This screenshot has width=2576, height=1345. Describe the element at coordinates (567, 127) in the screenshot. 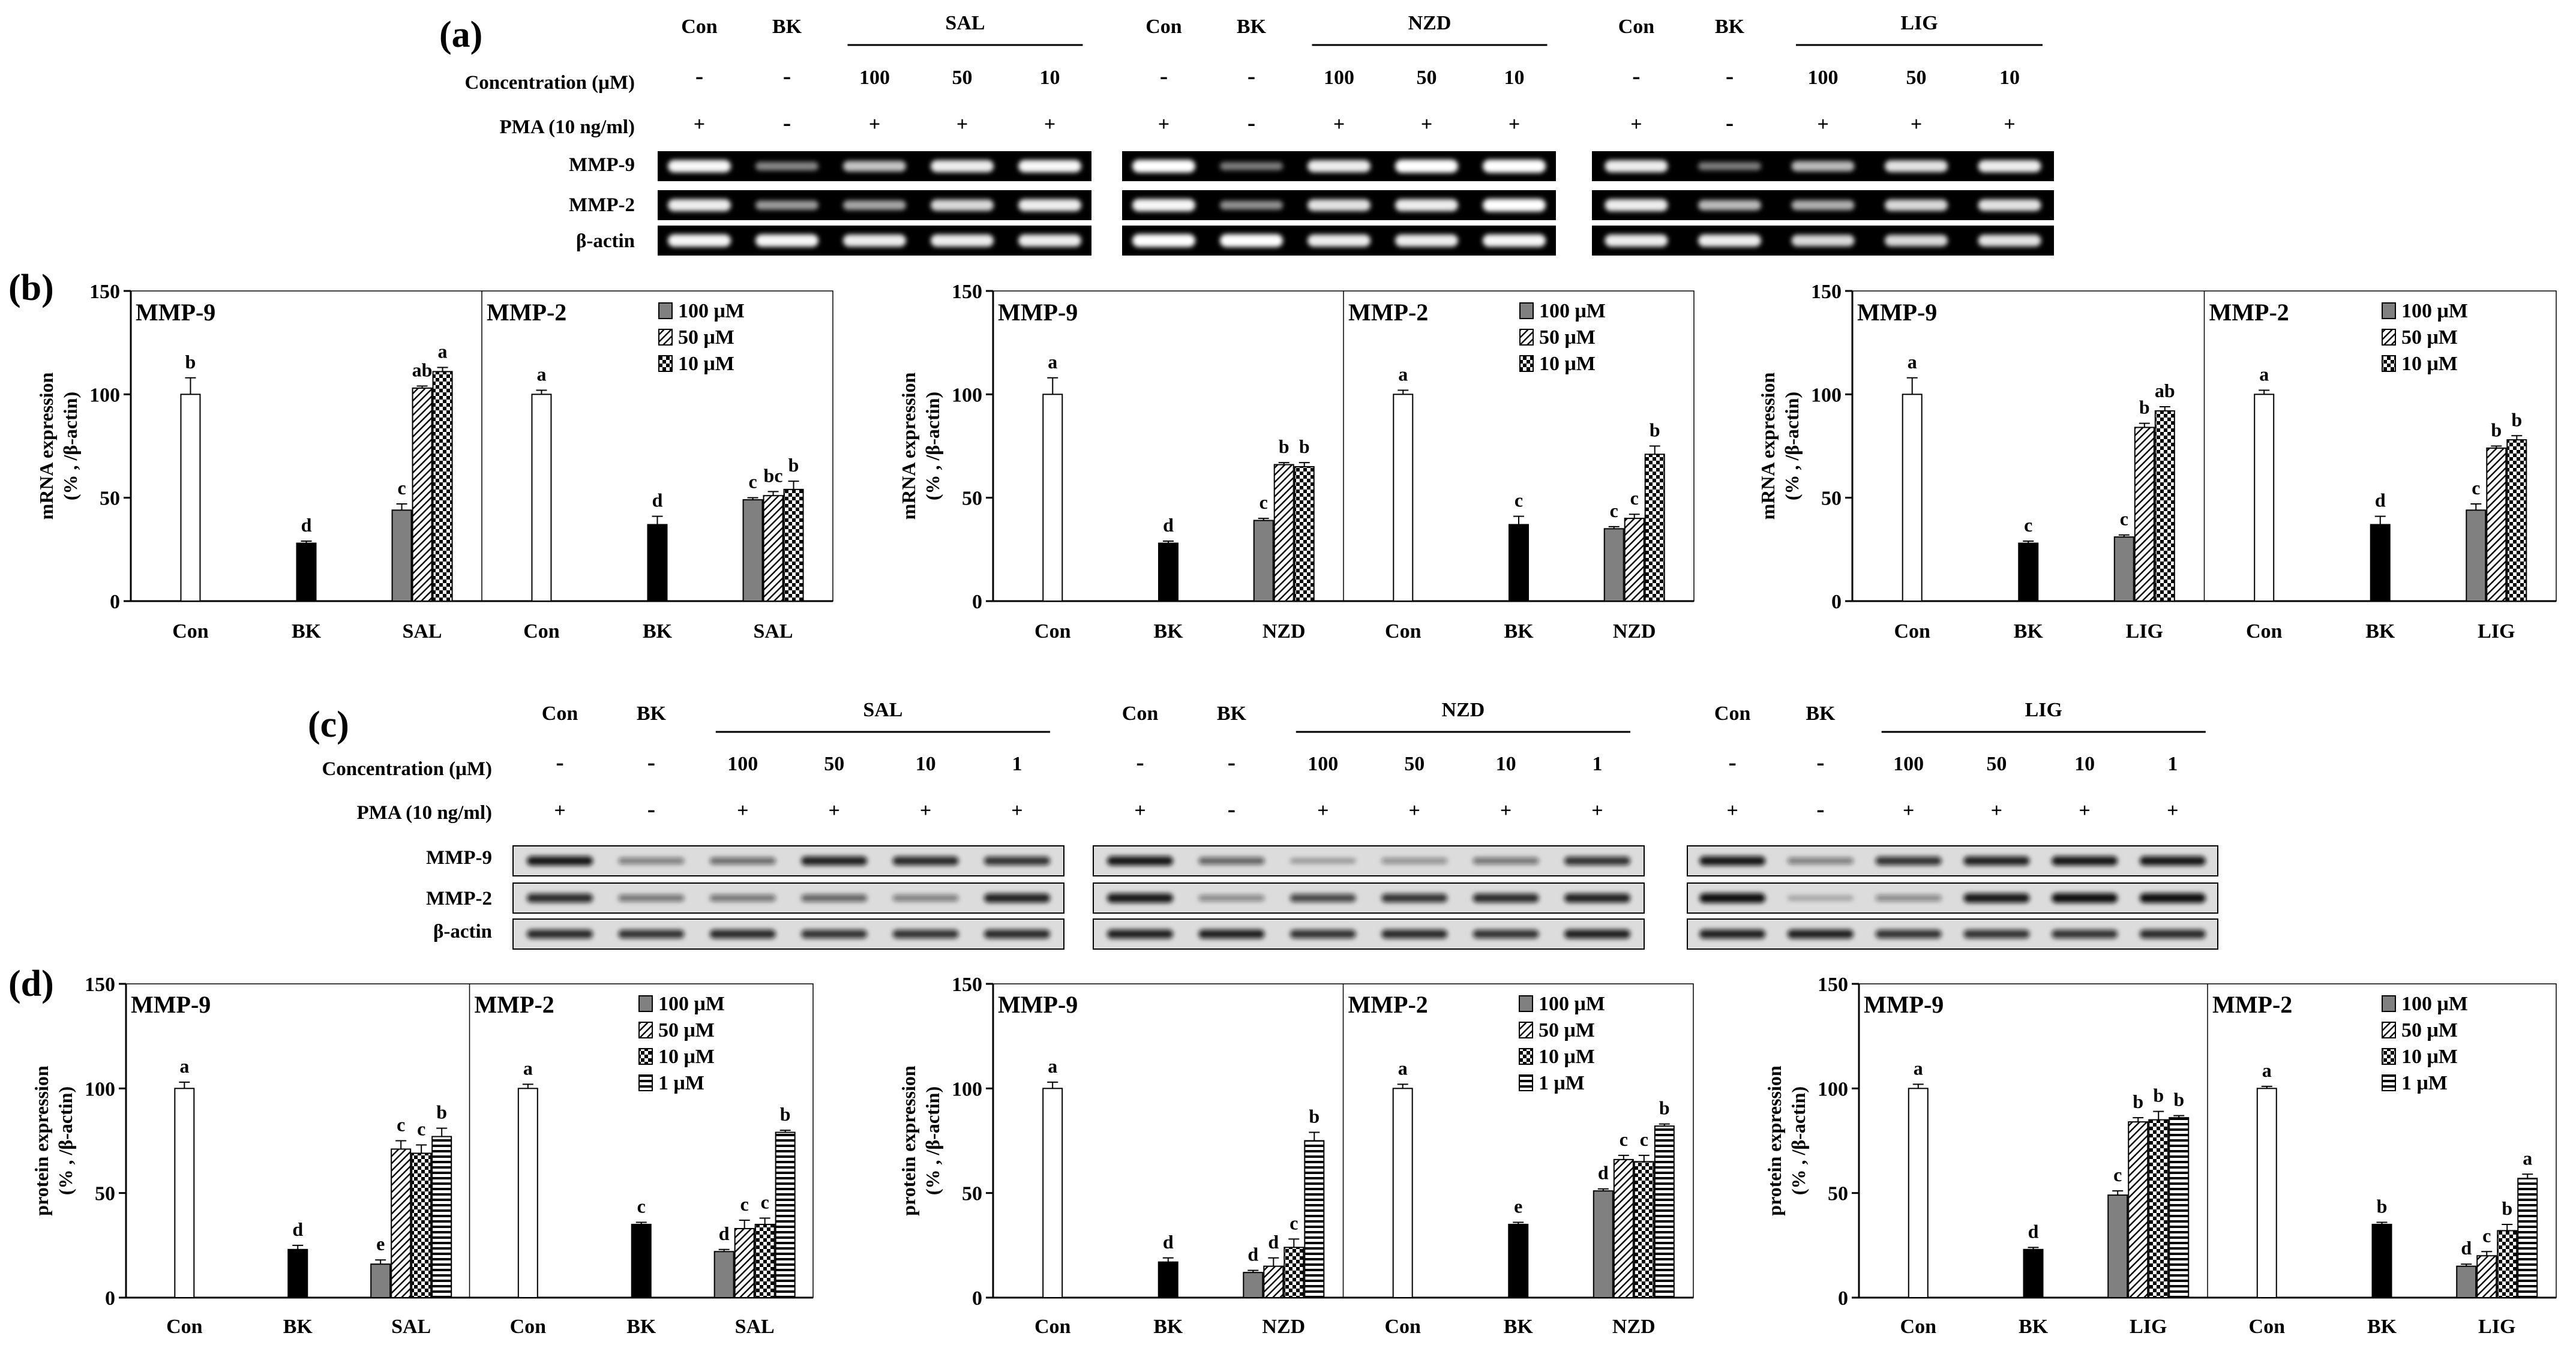

I see `pma-label-a: PMA (10 ng/ml)` at that location.